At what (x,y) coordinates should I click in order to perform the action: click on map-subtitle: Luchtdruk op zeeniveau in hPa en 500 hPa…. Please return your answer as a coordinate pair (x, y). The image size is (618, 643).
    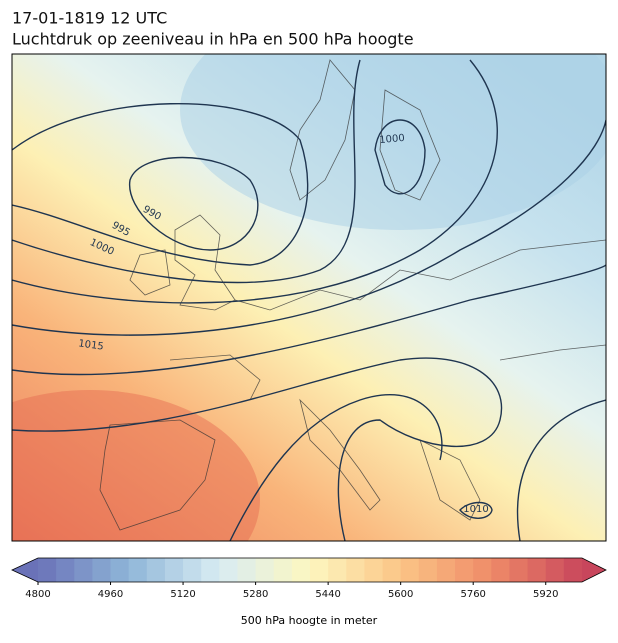
    Looking at the image, I should click on (213, 39).